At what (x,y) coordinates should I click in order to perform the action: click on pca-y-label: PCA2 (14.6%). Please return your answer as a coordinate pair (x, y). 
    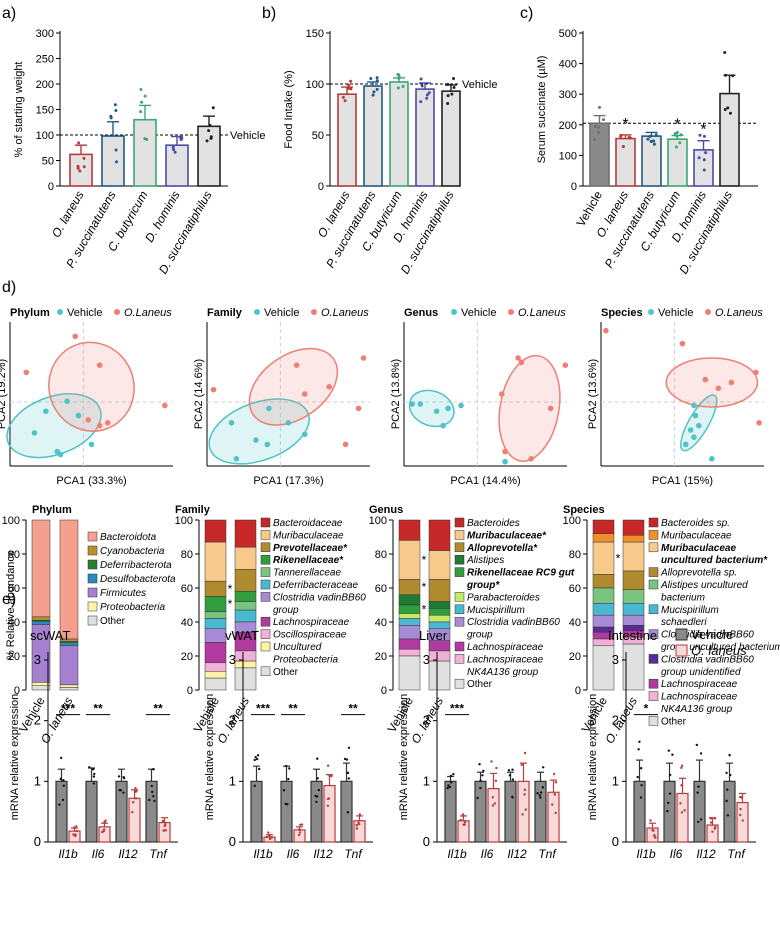
    Looking at the image, I should click on (199, 394).